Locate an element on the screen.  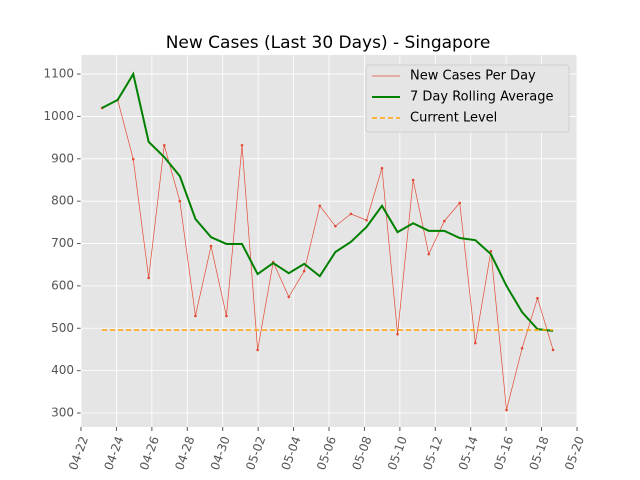
y-tick-label: 500 is located at coordinates (62, 328).